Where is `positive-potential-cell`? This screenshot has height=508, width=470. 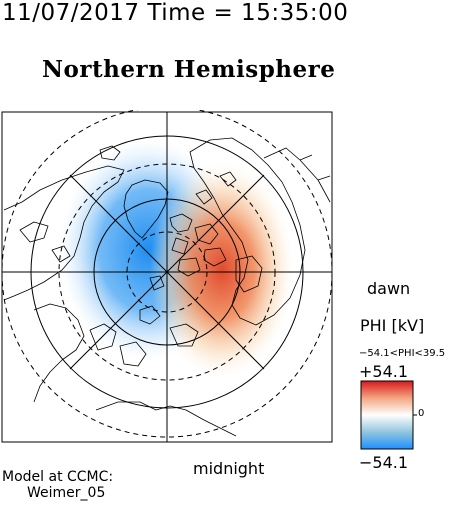
positive-potential-cell is located at coordinates (222, 270).